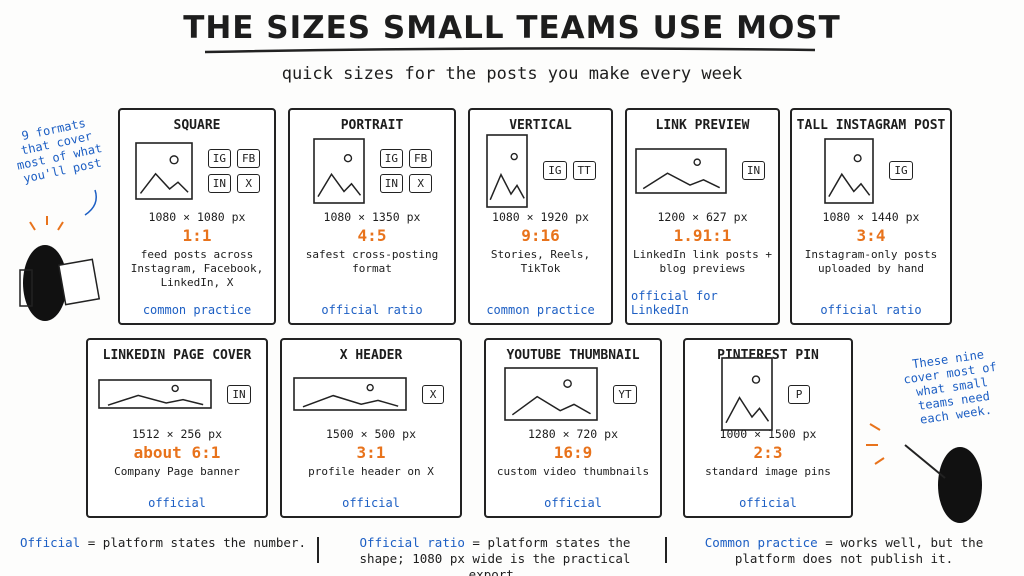 The height and width of the screenshot is (576, 1024). I want to click on aspect-ratio: 3:4, so click(871, 235).